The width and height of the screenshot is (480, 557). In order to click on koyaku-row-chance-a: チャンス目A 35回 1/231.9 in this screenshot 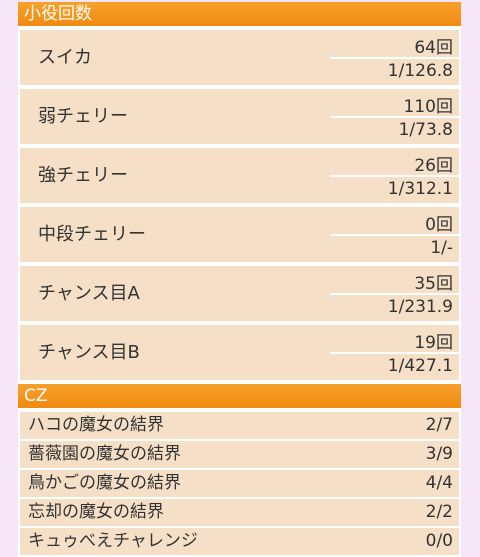, I will do `click(239, 293)`.